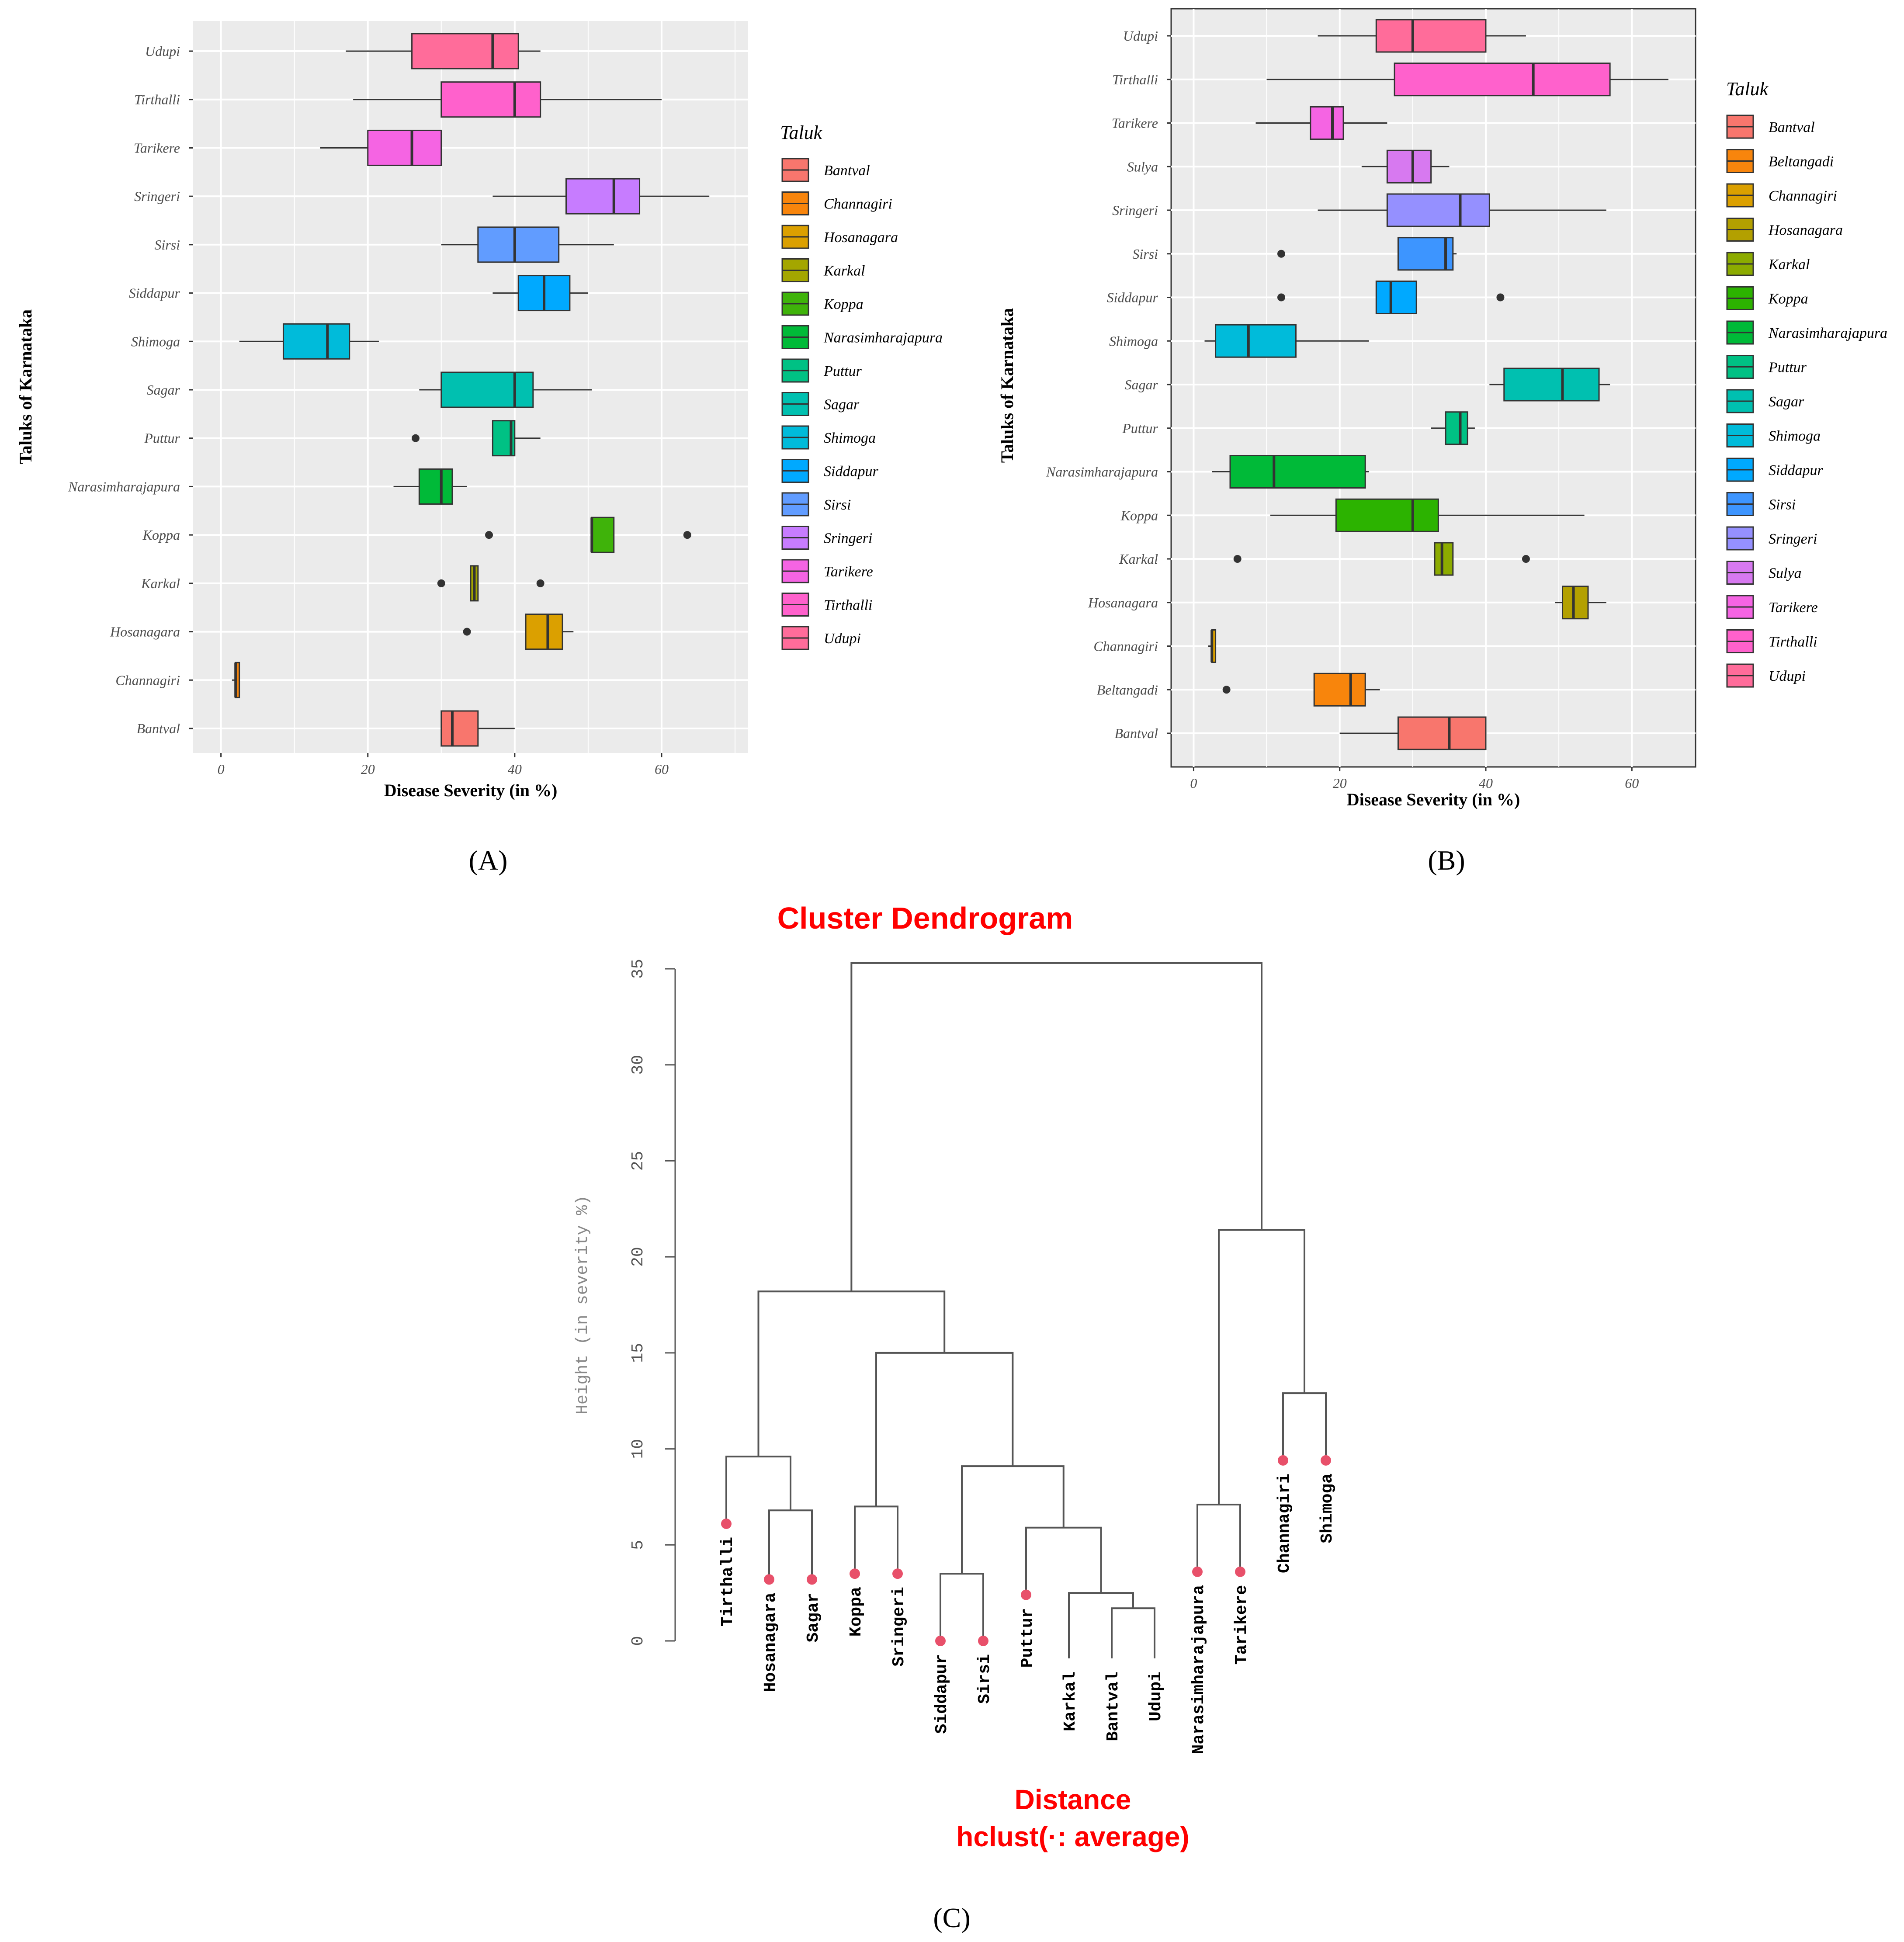 The width and height of the screenshot is (1904, 1942). What do you see at coordinates (1747, 89) in the screenshot?
I see `panel-b-legend-title: Taluk` at bounding box center [1747, 89].